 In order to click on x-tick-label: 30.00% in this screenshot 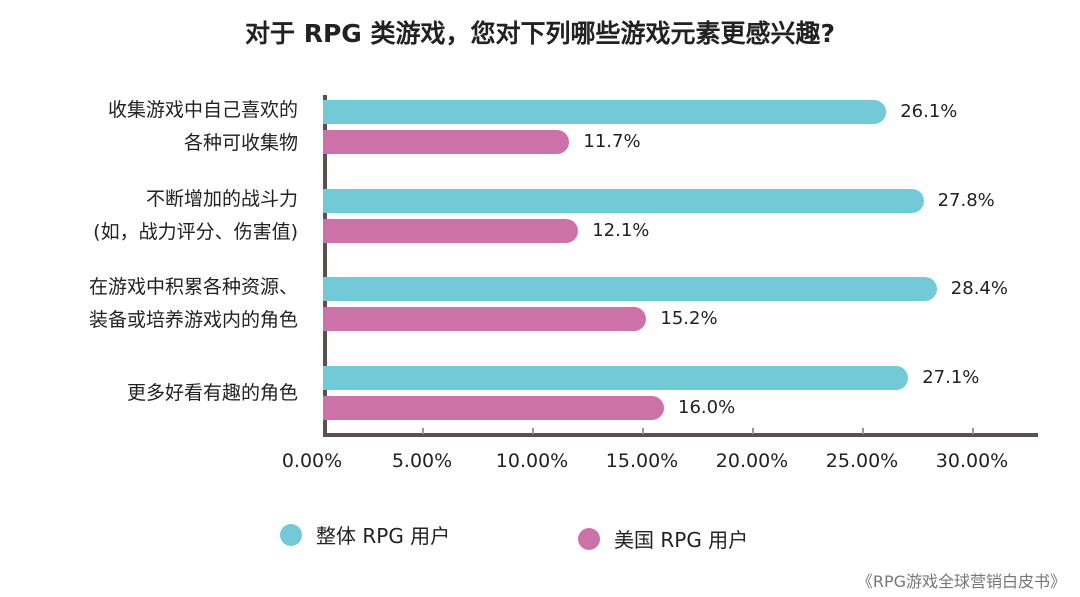, I will do `click(972, 461)`.